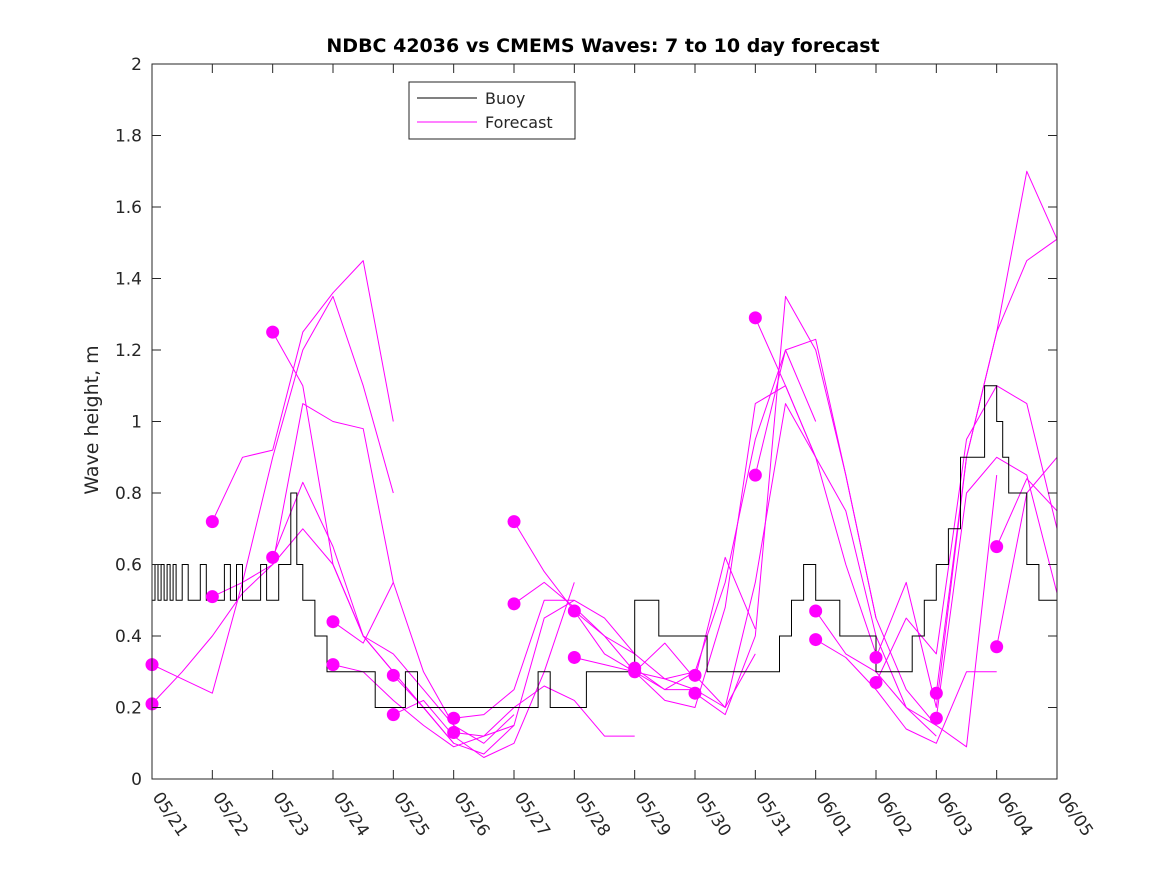  What do you see at coordinates (136, 65) in the screenshot?
I see `y-tick-label: 2` at bounding box center [136, 65].